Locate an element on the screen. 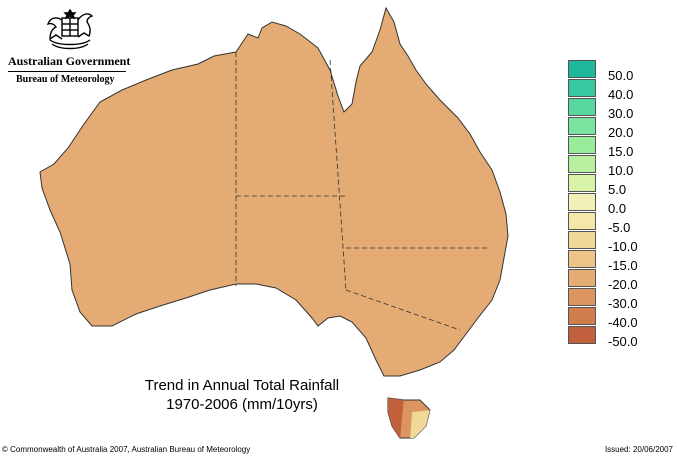 Image resolution: width=677 pixels, height=457 pixels. legend-label: 0.0 is located at coordinates (617, 208).